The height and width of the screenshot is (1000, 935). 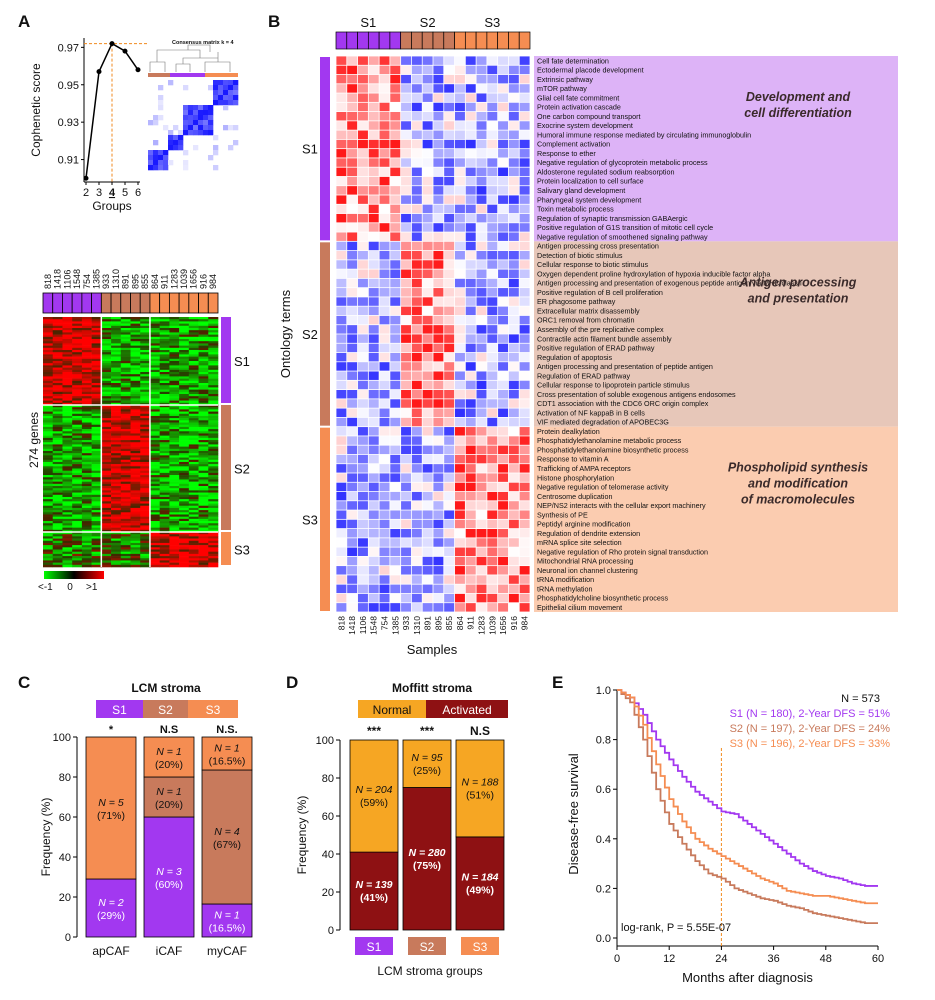 I want to click on panel-letter-d: D, so click(x=292, y=682).